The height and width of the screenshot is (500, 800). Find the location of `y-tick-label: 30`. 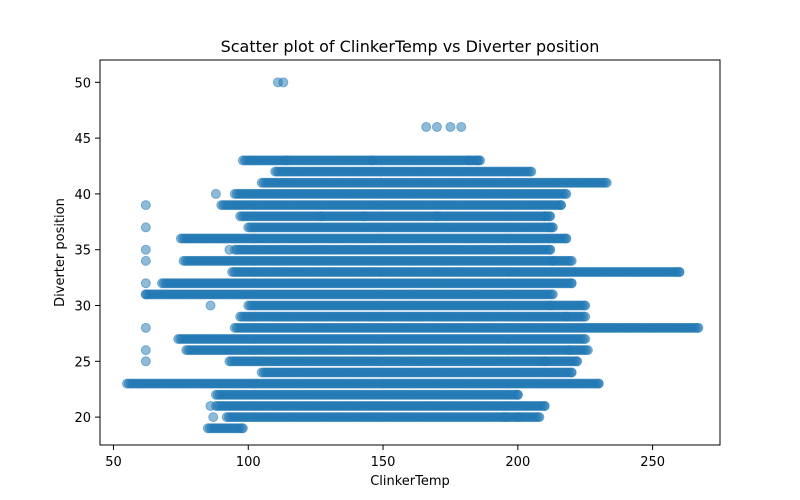

y-tick-label: 30 is located at coordinates (82, 307).